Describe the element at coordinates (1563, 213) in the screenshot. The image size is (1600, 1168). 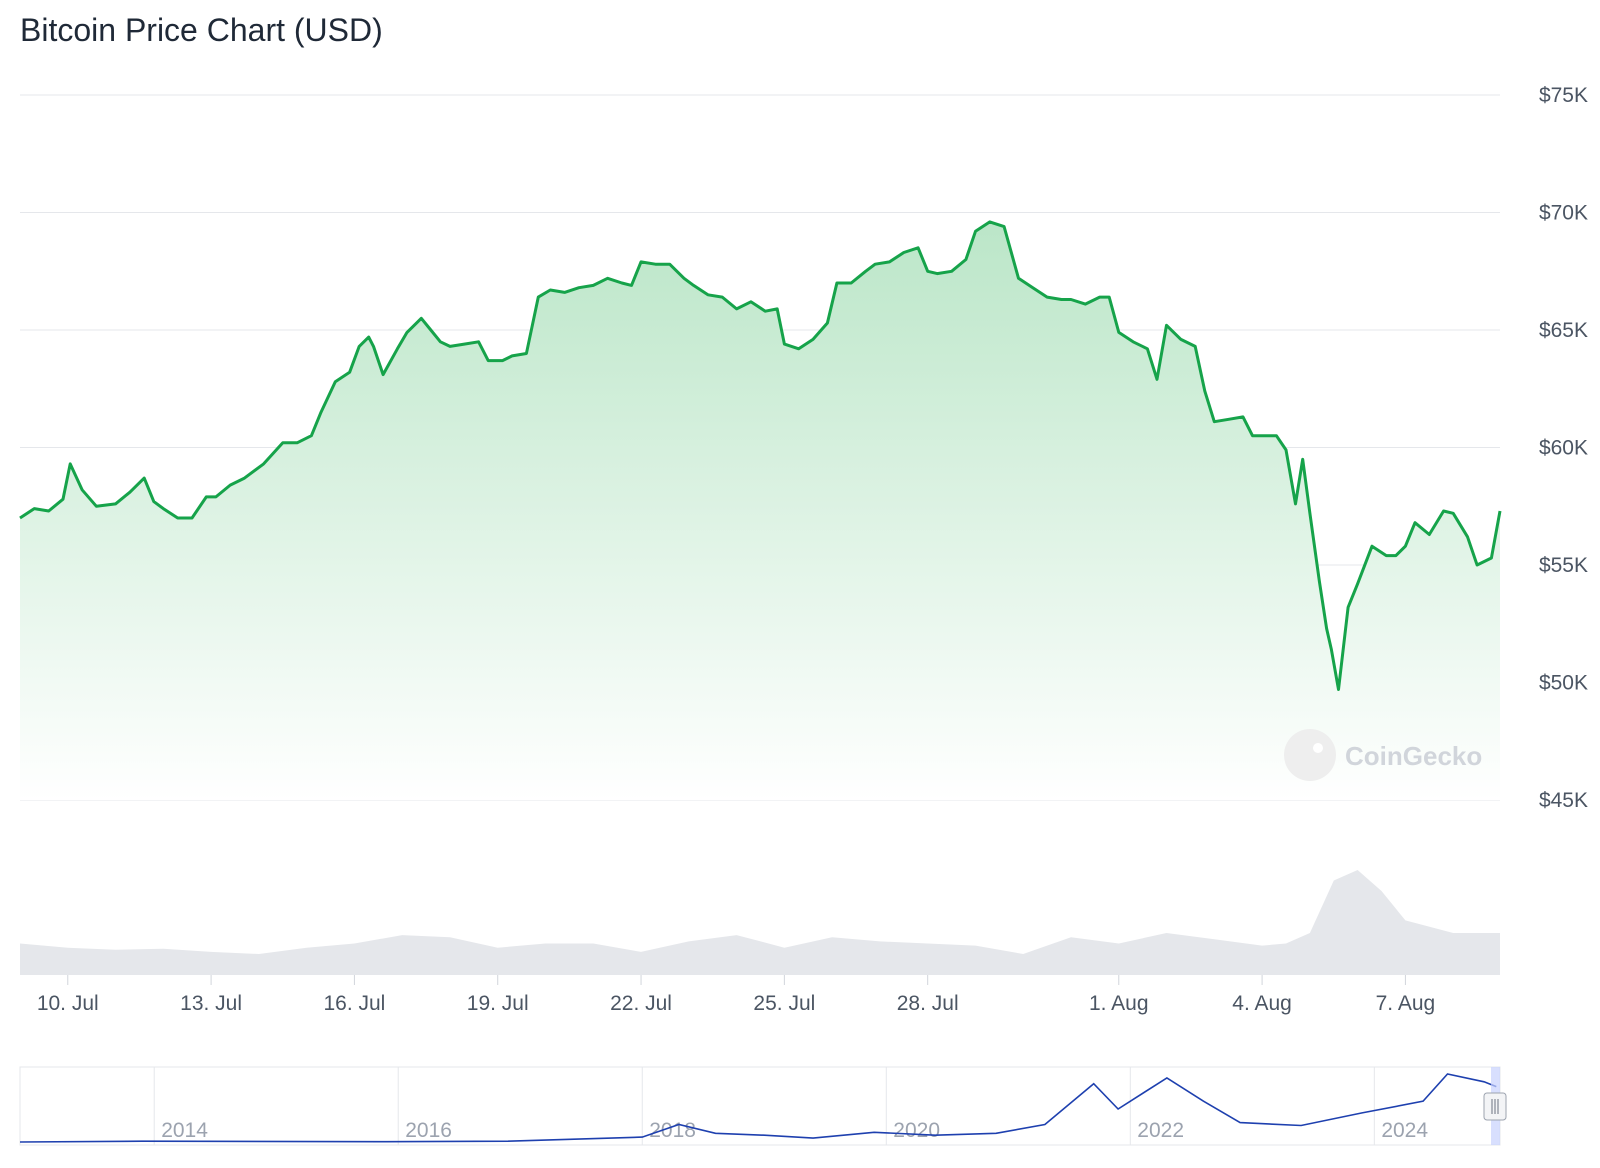
I see `y-tick-label: $70K` at that location.